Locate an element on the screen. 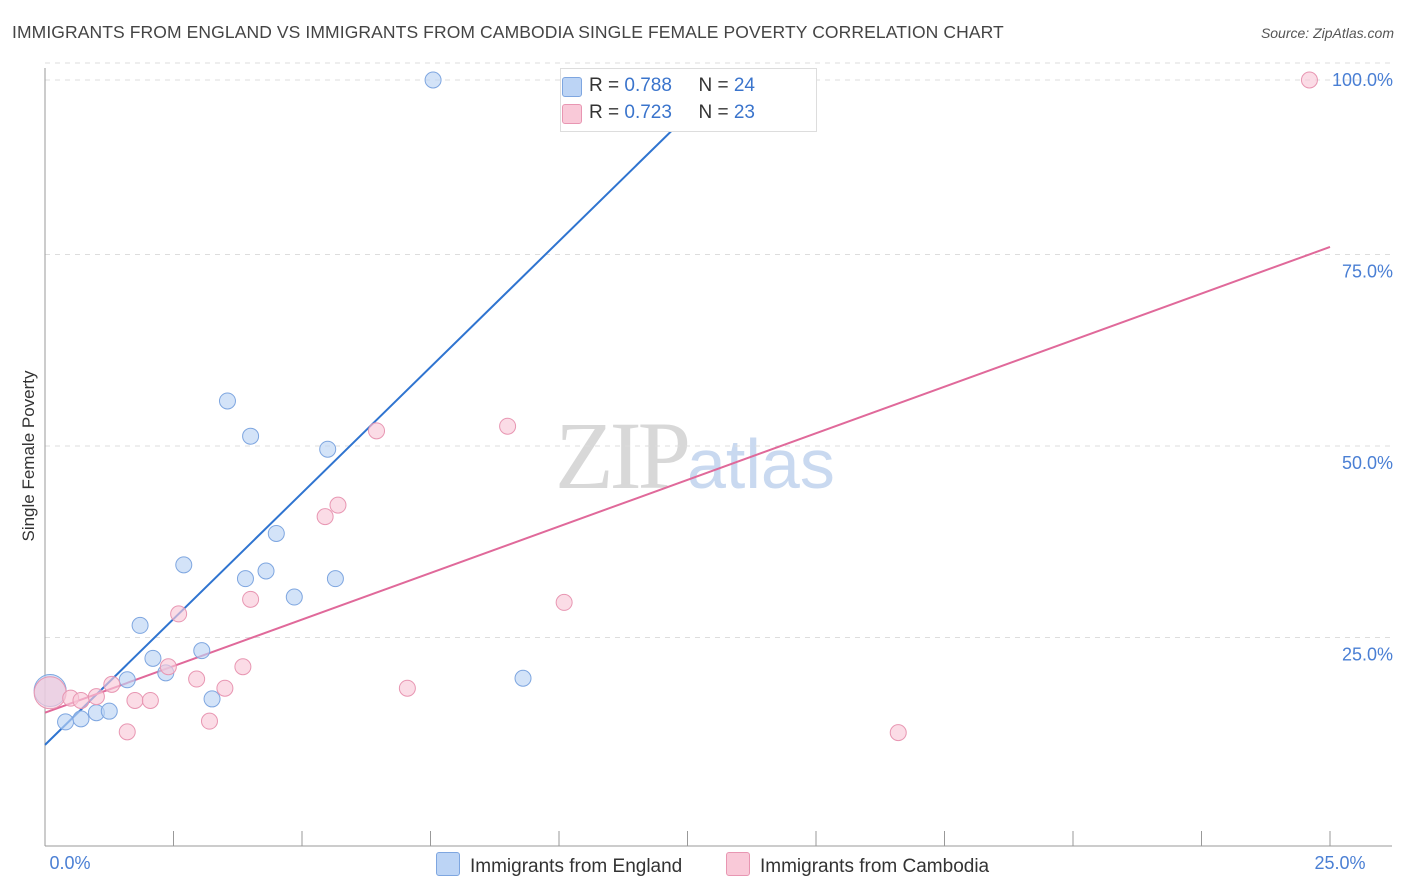 This screenshot has width=1406, height=892. y-tick-label: 100.0% is located at coordinates (1362, 80).